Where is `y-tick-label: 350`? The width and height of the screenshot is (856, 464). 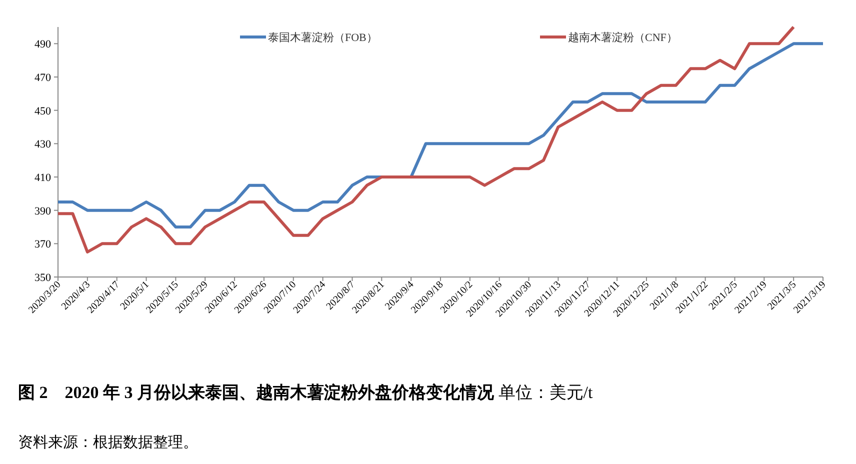
y-tick-label: 350 is located at coordinates (43, 278).